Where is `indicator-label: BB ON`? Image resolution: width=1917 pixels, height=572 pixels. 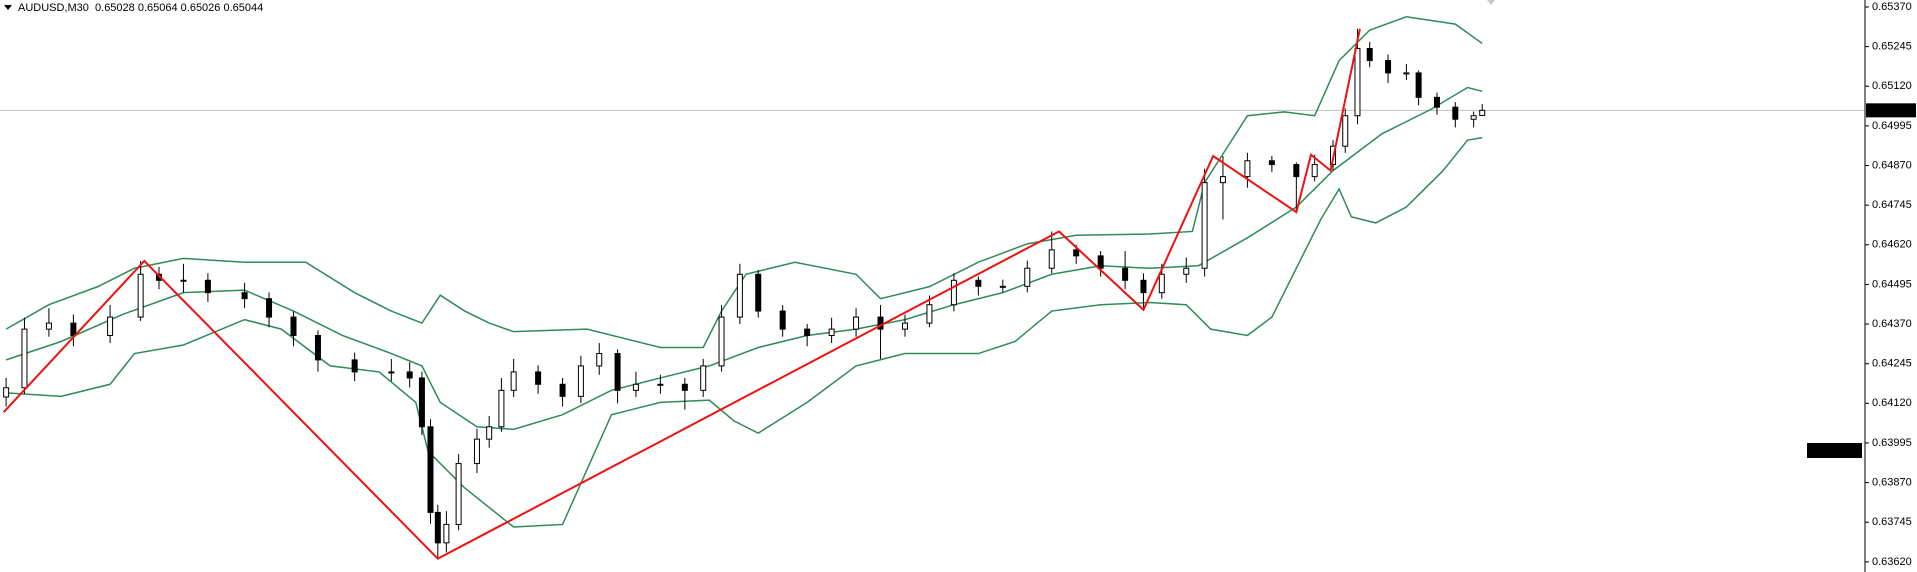 indicator-label: BB ON is located at coordinates (1834, 451).